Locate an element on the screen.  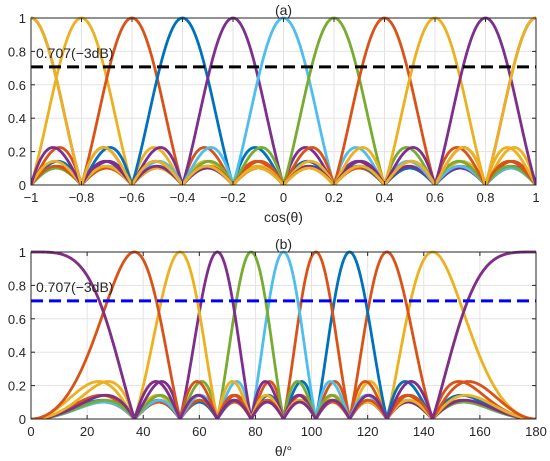
x-tick-label: 80 is located at coordinates (255, 431).